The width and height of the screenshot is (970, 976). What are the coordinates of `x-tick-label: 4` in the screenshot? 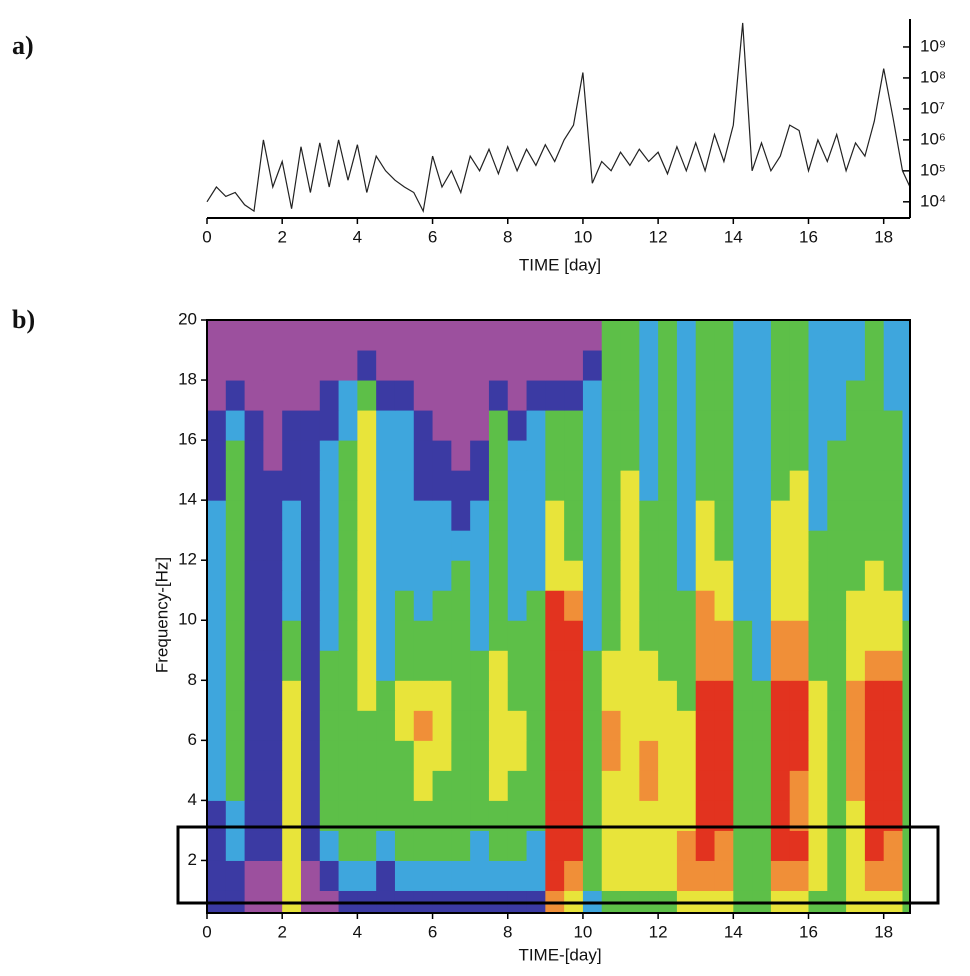 It's located at (357, 236).